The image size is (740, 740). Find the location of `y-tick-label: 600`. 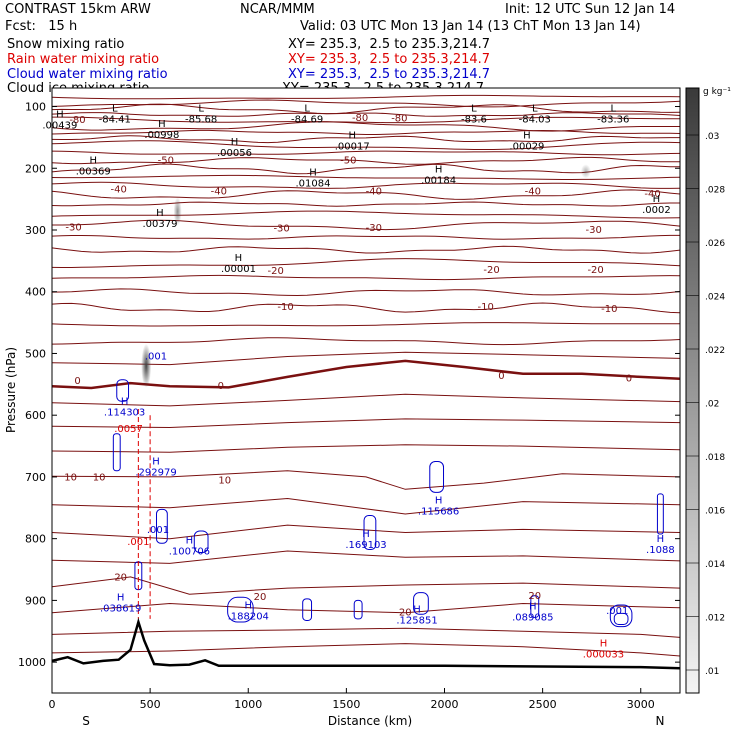

y-tick-label: 600 is located at coordinates (35, 415).